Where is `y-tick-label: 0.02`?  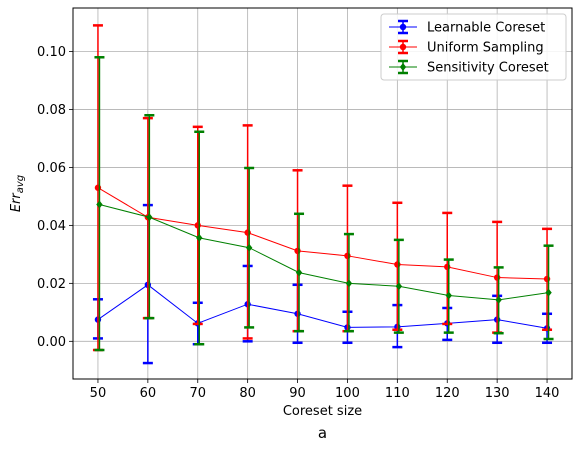
y-tick-label: 0.02 is located at coordinates (51, 284).